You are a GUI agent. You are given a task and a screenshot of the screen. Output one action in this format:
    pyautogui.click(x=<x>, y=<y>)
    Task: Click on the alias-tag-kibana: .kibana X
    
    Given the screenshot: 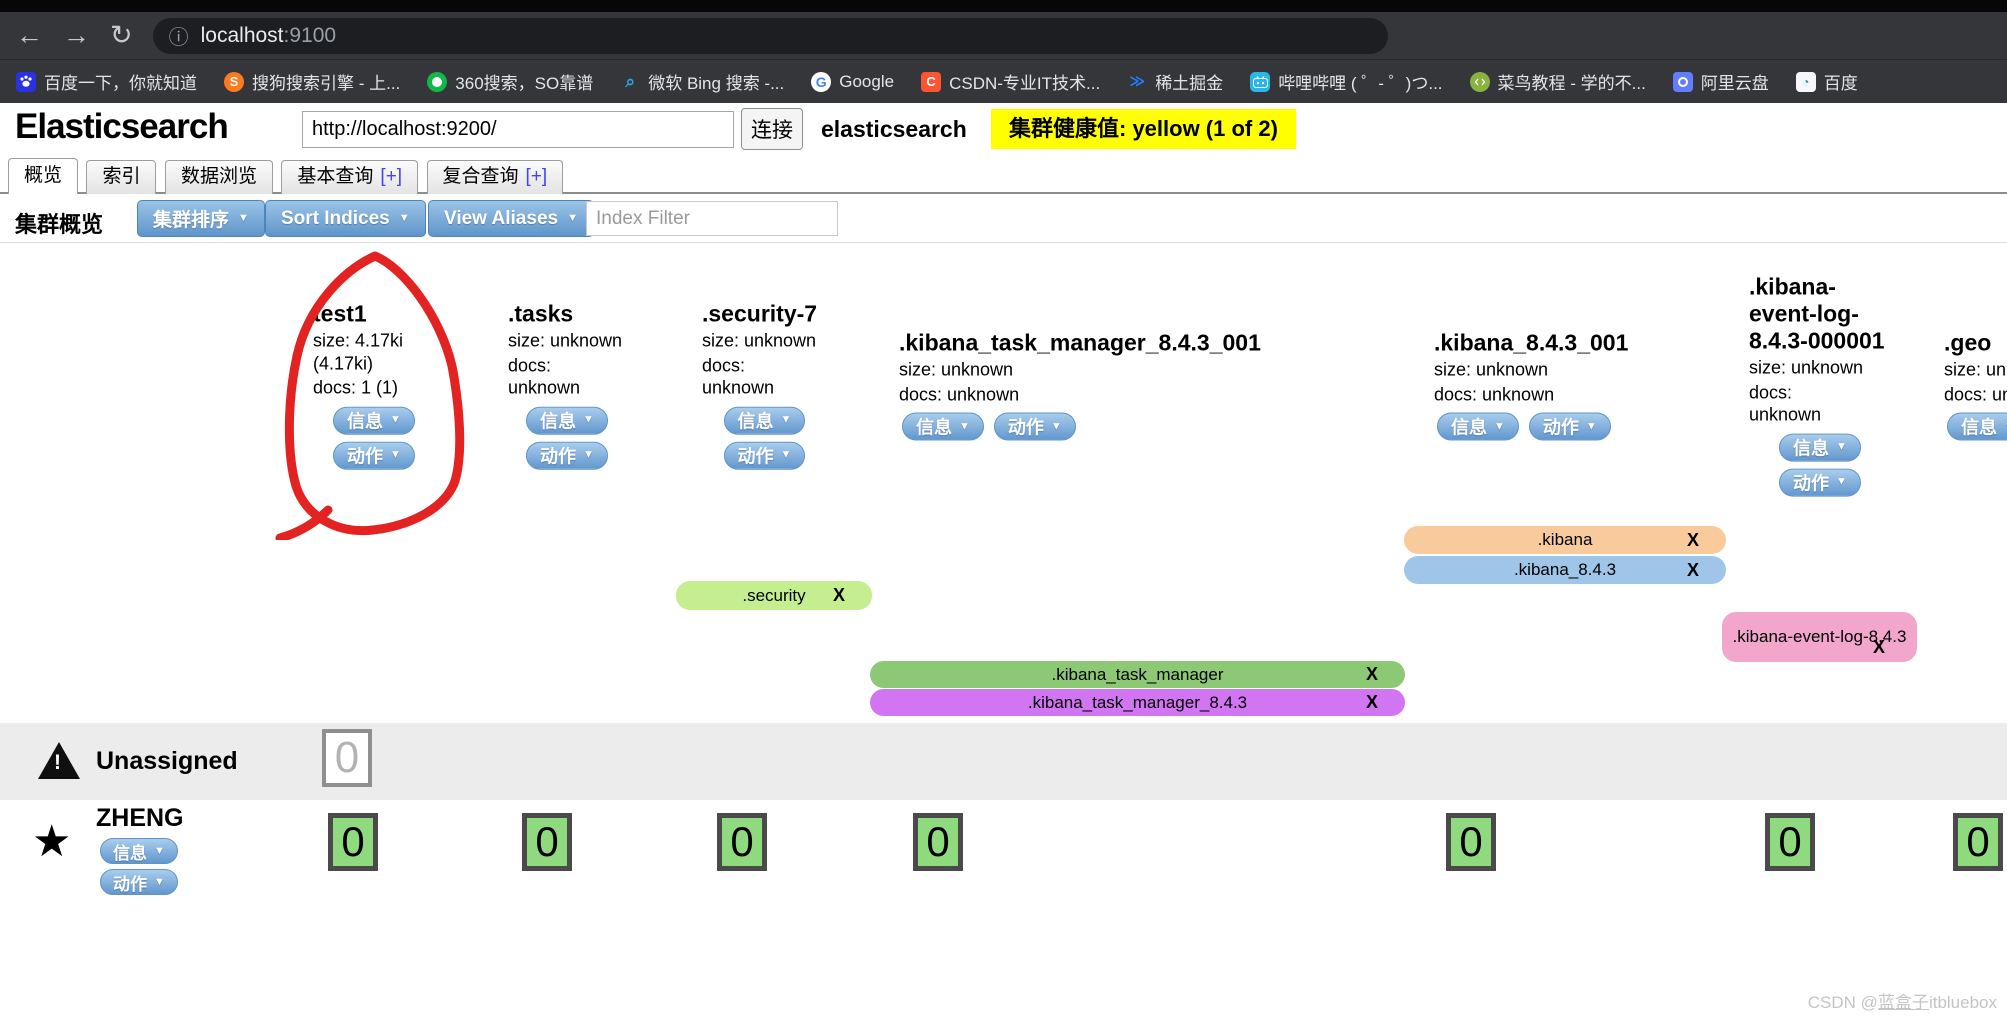 What is the action you would take?
    pyautogui.click(x=1565, y=540)
    